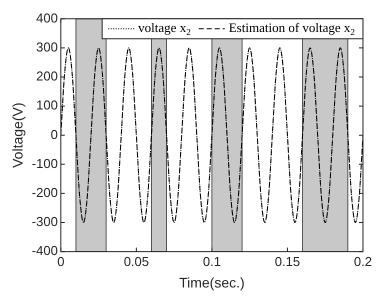 This screenshot has height=302, width=383. What do you see at coordinates (45, 250) in the screenshot?
I see `y-tick-label: -400` at bounding box center [45, 250].